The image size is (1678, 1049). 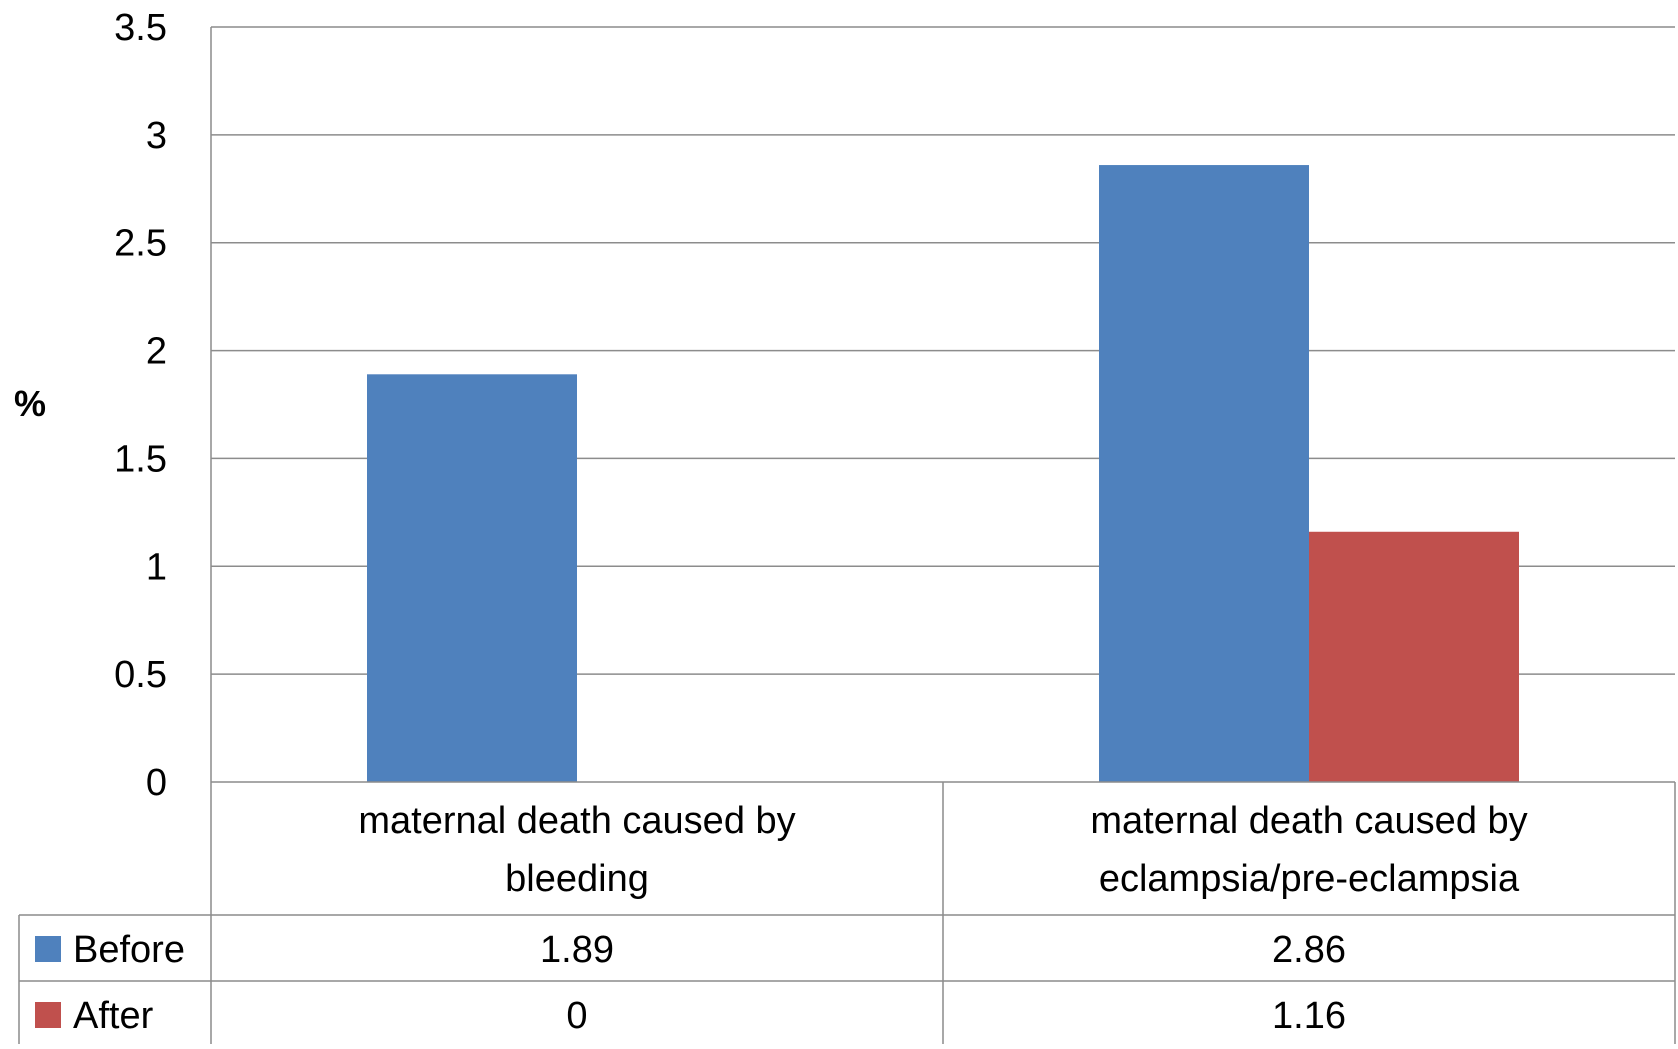 I want to click on y-tick-label: 2.5, so click(x=140, y=244).